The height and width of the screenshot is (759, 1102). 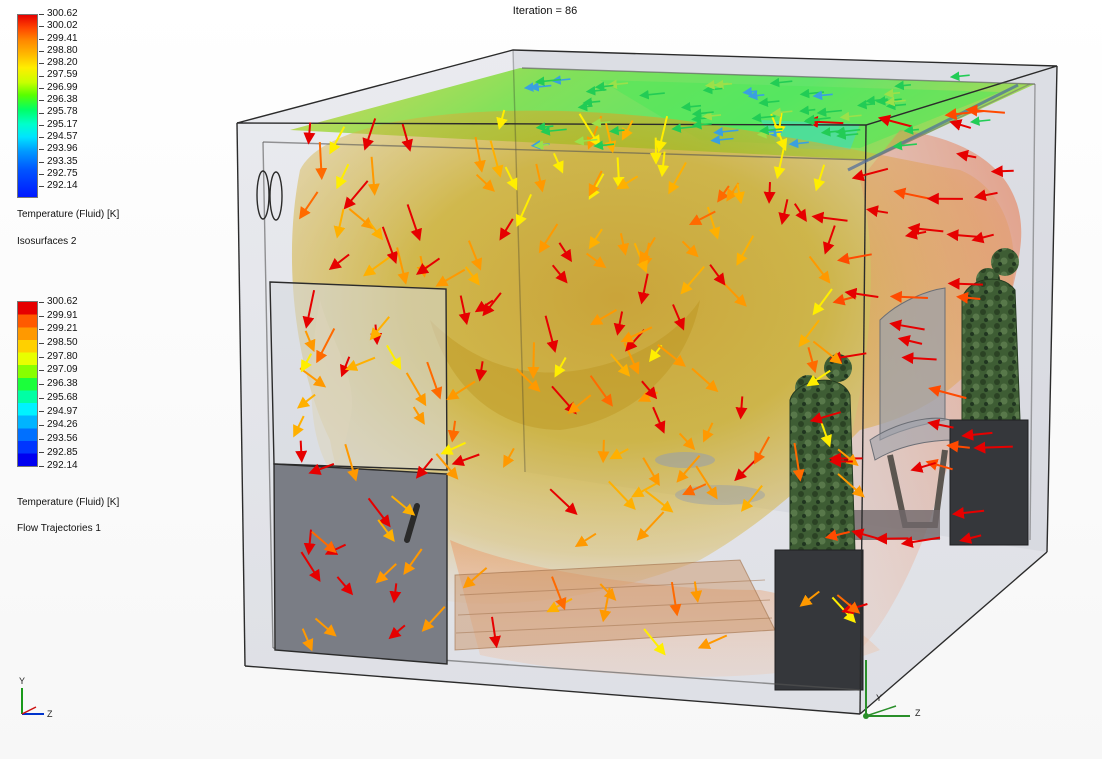 What do you see at coordinates (58, 425) in the screenshot?
I see `legend-tick-label: 294.26` at bounding box center [58, 425].